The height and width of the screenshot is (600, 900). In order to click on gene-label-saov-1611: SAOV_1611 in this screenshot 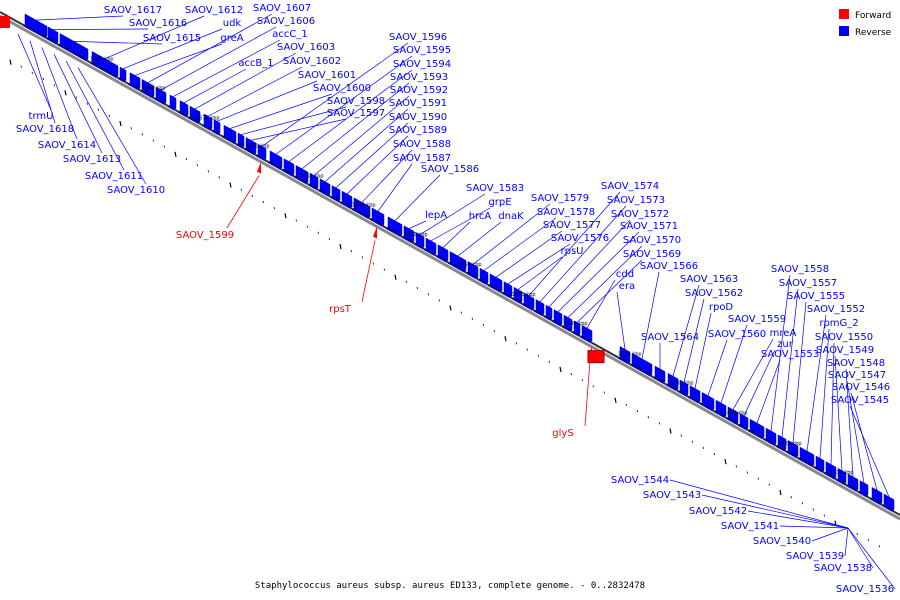, I will do `click(114, 176)`.